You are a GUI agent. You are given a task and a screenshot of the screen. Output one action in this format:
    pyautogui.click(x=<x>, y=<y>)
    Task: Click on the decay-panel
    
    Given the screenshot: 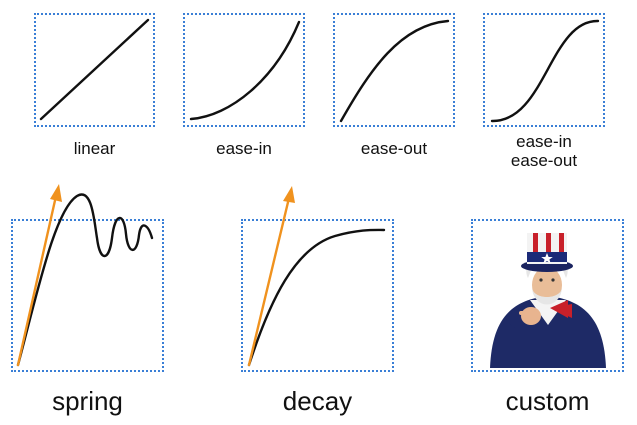 What is the action you would take?
    pyautogui.click(x=317, y=295)
    